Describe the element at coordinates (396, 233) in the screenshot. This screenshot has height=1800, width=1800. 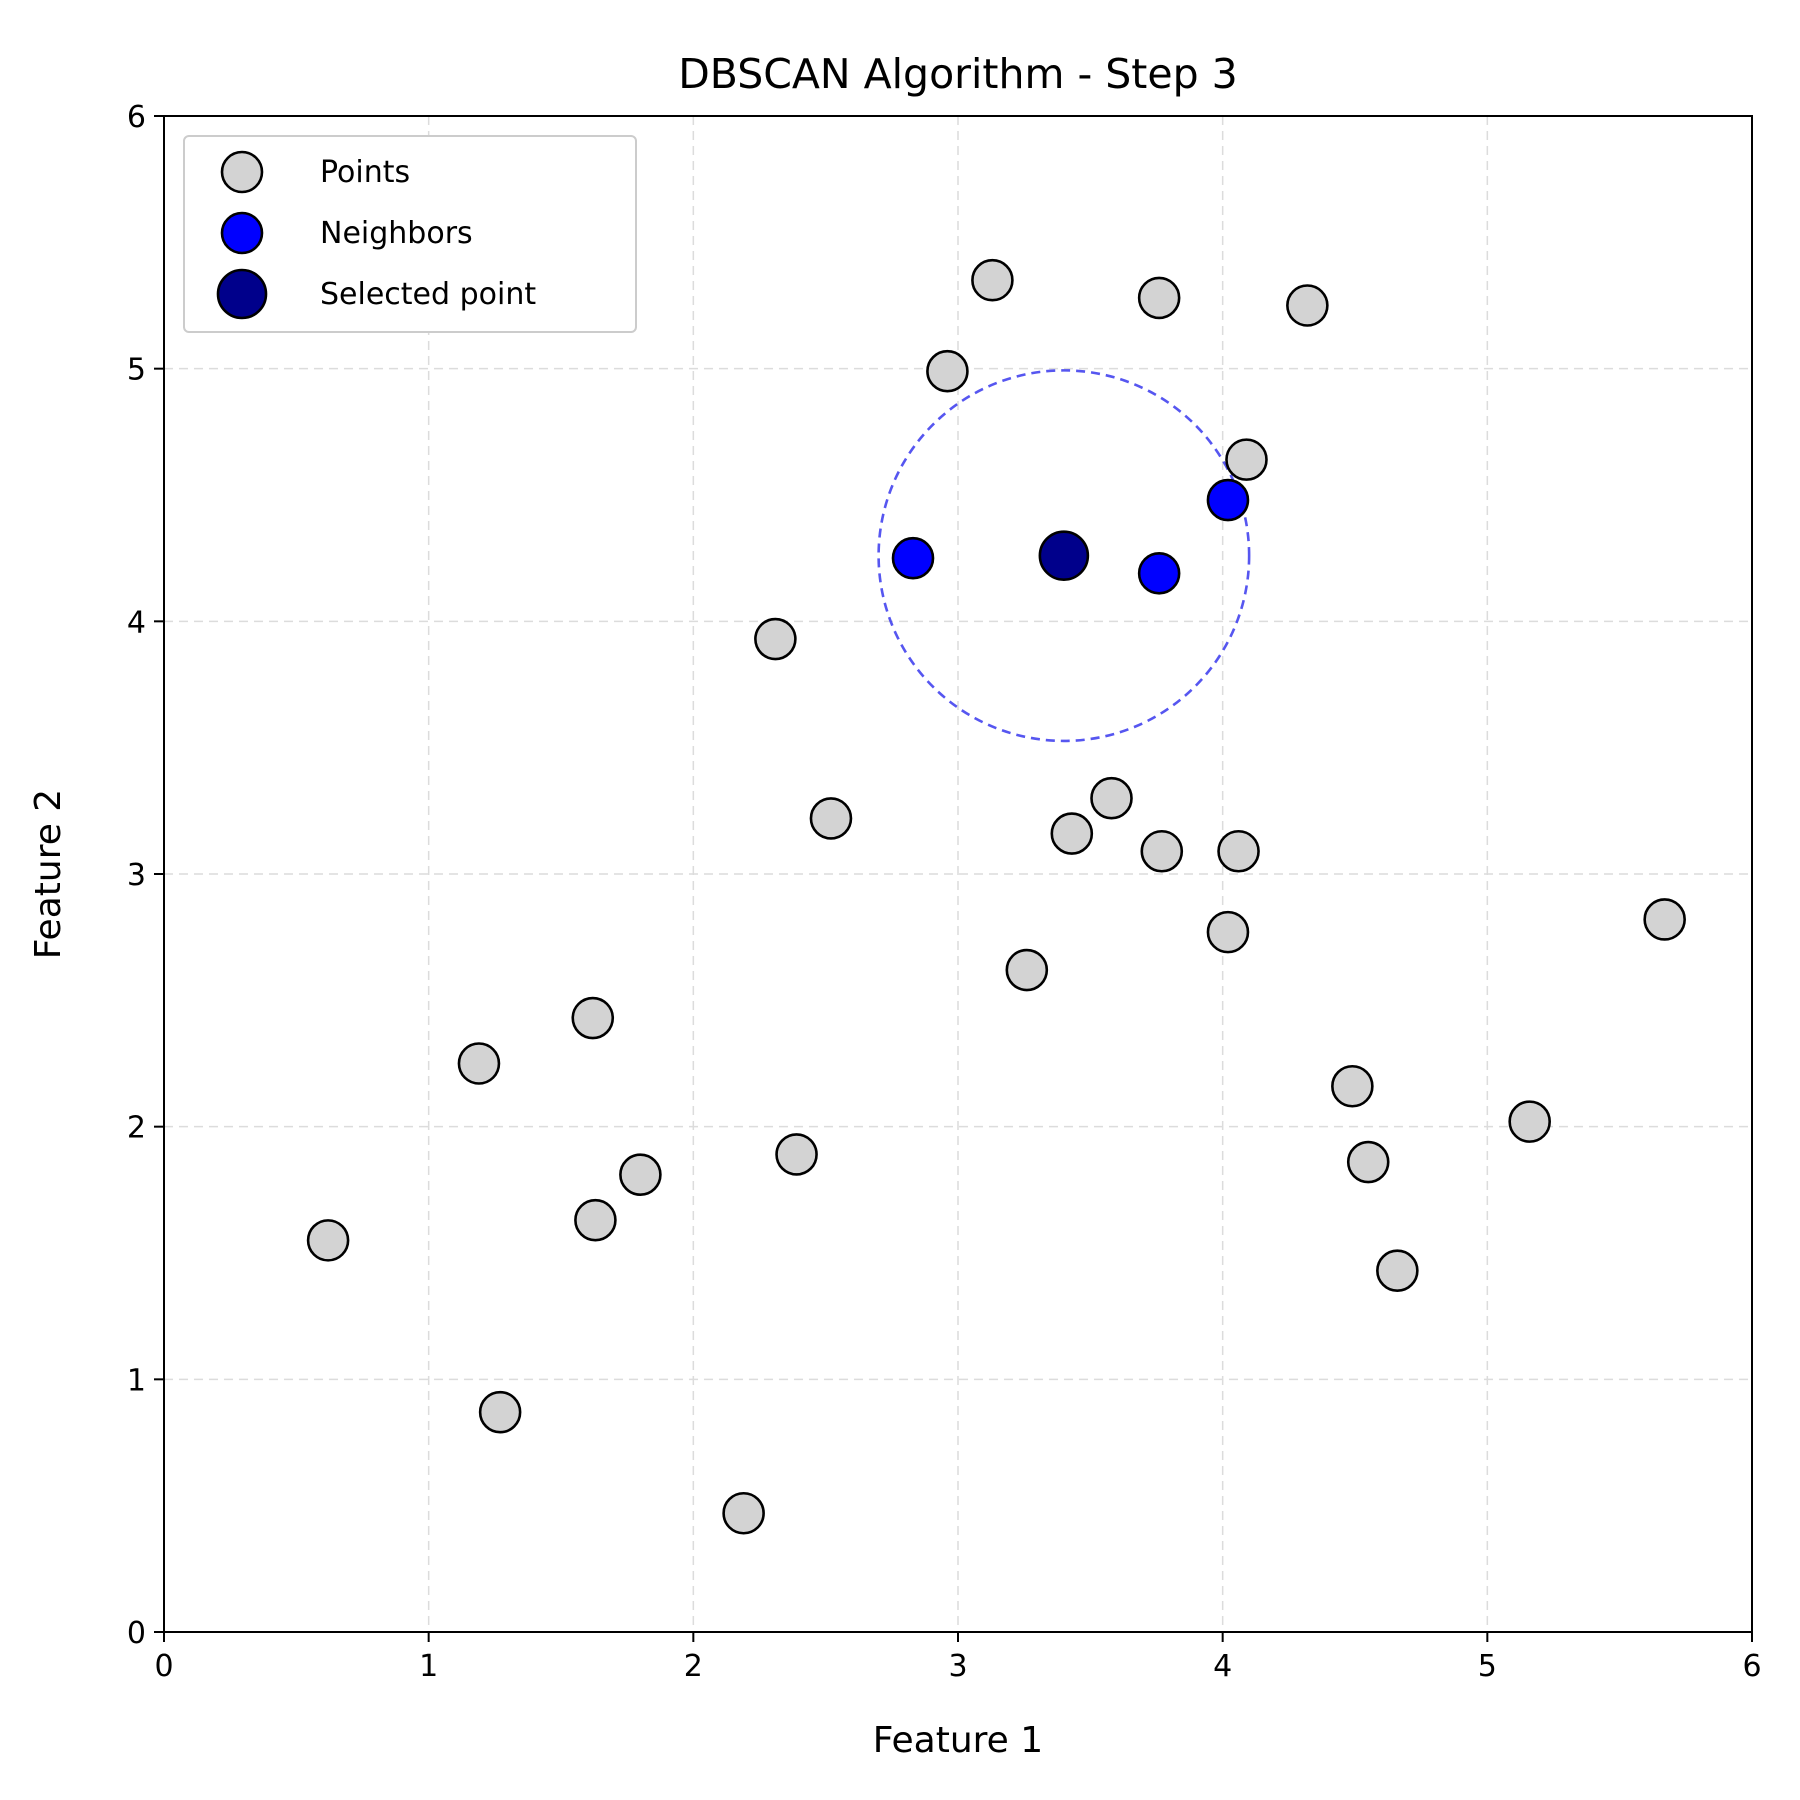
I see `legend-label: Neighbors` at that location.